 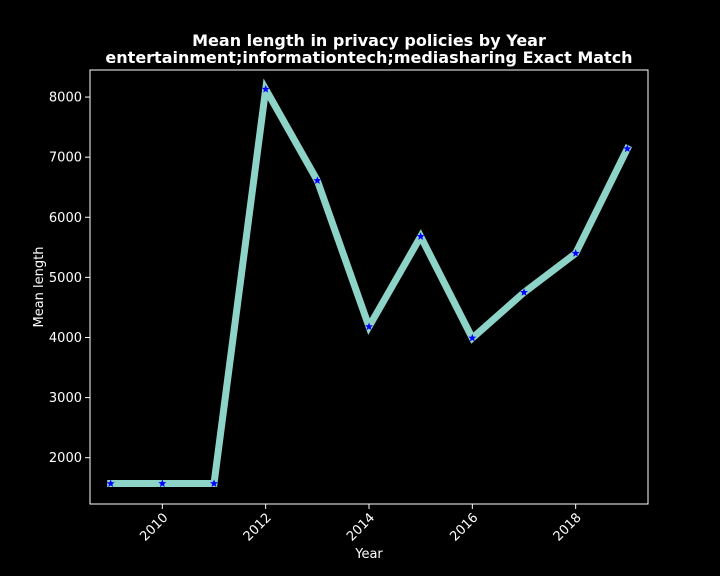 What do you see at coordinates (369, 40) in the screenshot?
I see `chart-title: Mean length in privacy policies by Year` at bounding box center [369, 40].